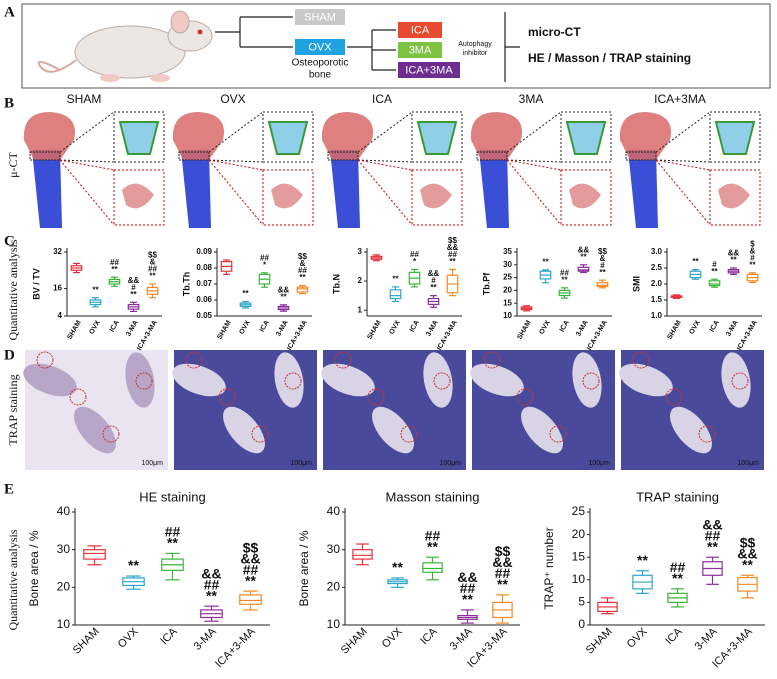  I want to click on group-label: OVX, so click(320, 47).